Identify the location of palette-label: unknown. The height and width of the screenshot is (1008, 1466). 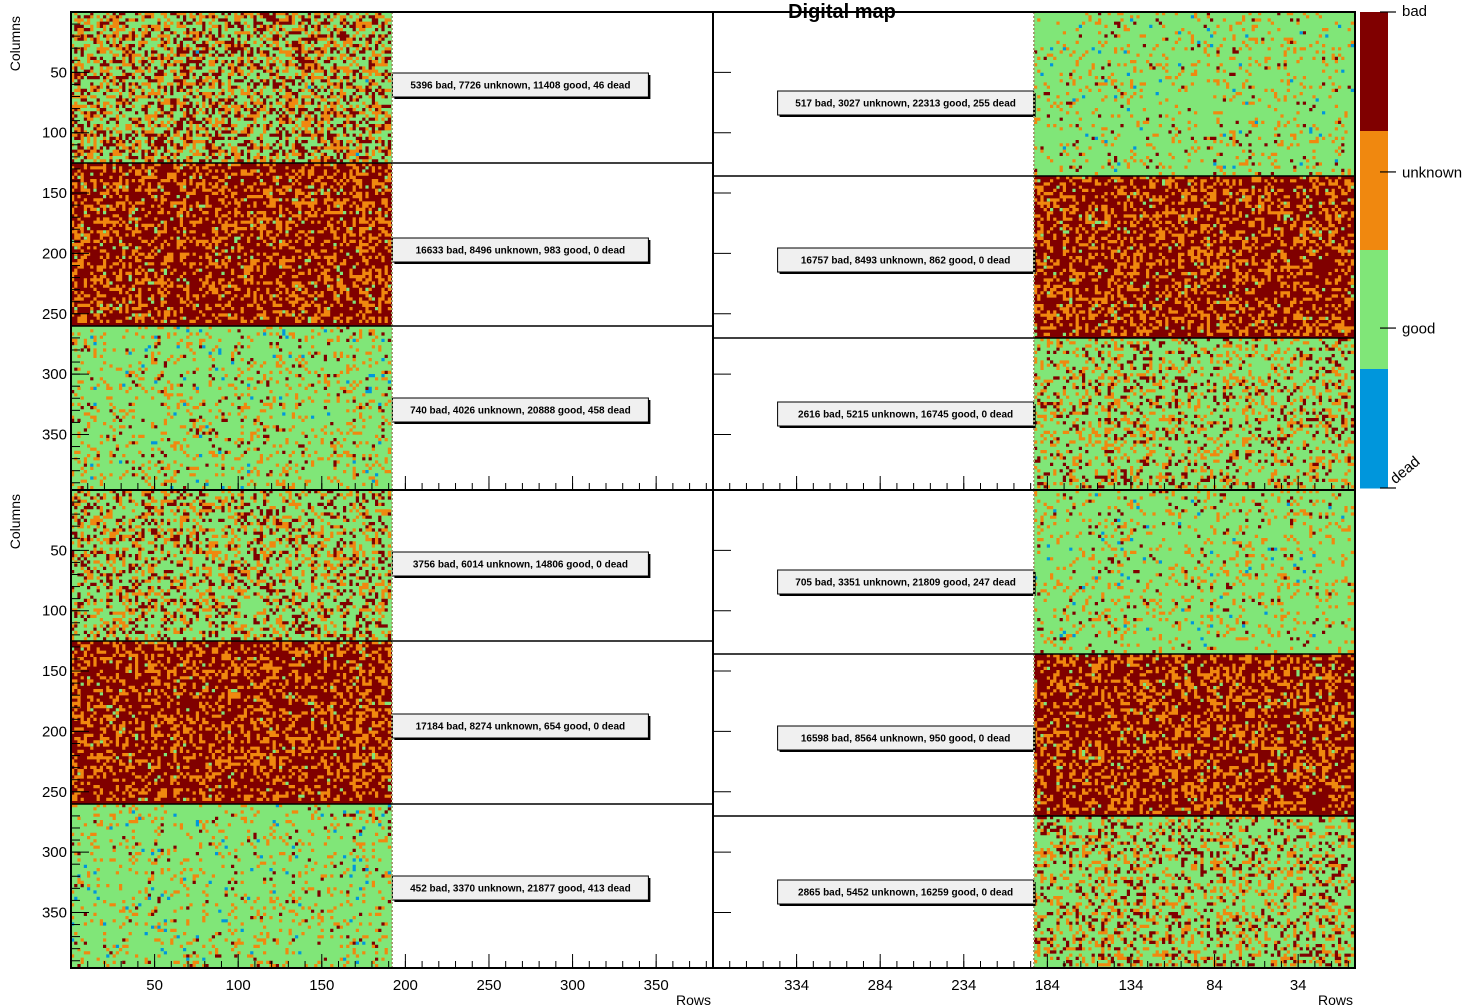
(1432, 172).